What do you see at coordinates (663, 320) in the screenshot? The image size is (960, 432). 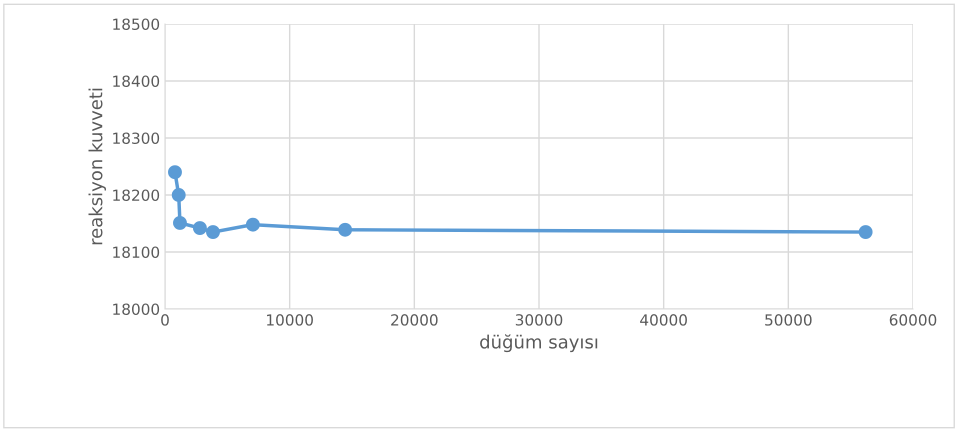 I see `x-tick-label: 40000` at bounding box center [663, 320].